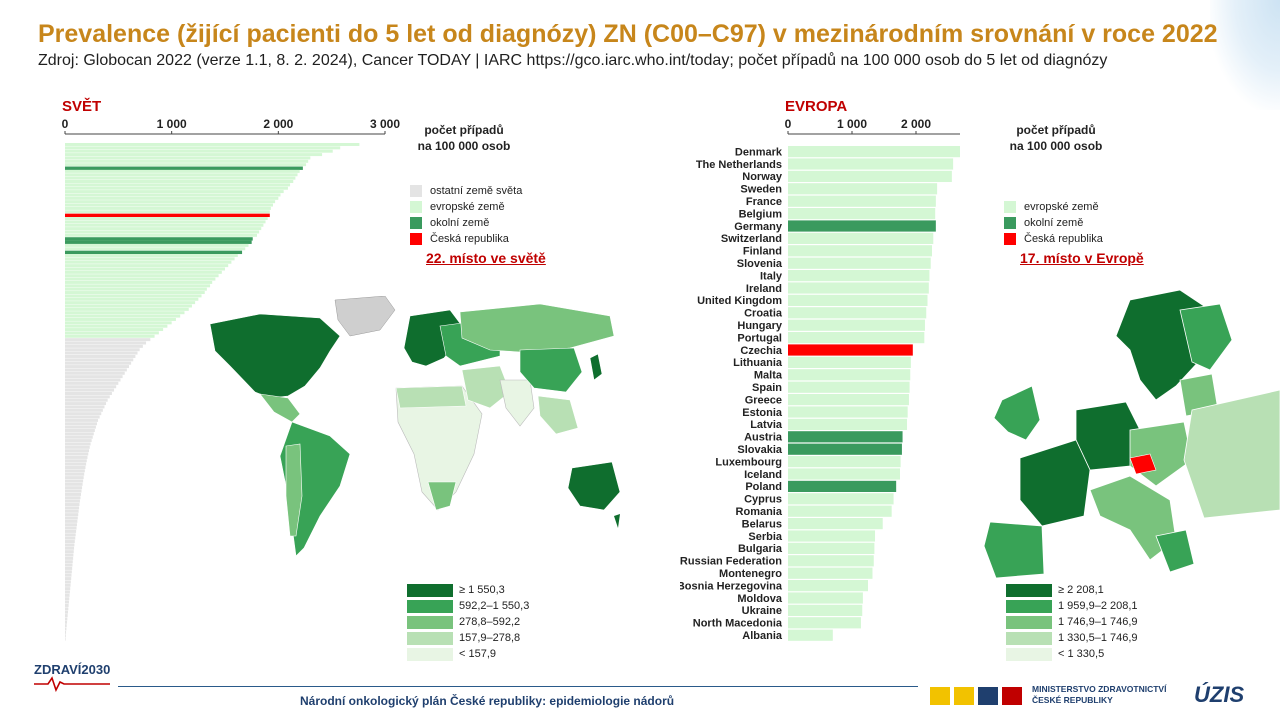 The height and width of the screenshot is (720, 1280). Describe the element at coordinates (862, 214) in the screenshot. I see `eu-bar-belgium` at that location.